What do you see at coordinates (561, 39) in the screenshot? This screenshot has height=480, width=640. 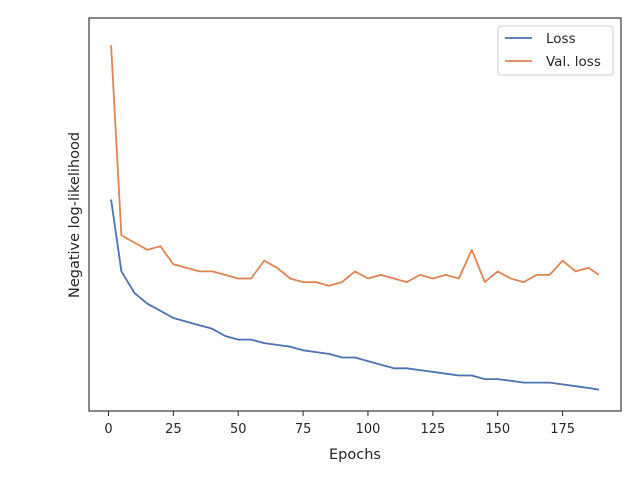 I see `legend-label-loss: Loss` at bounding box center [561, 39].